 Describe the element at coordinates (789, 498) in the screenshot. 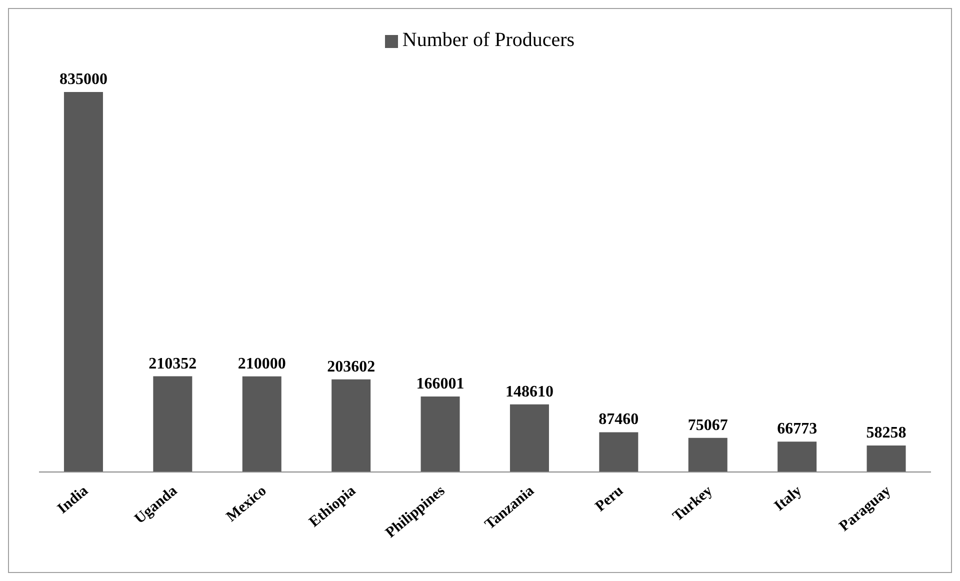

I see `x-tick-label: Italy` at that location.